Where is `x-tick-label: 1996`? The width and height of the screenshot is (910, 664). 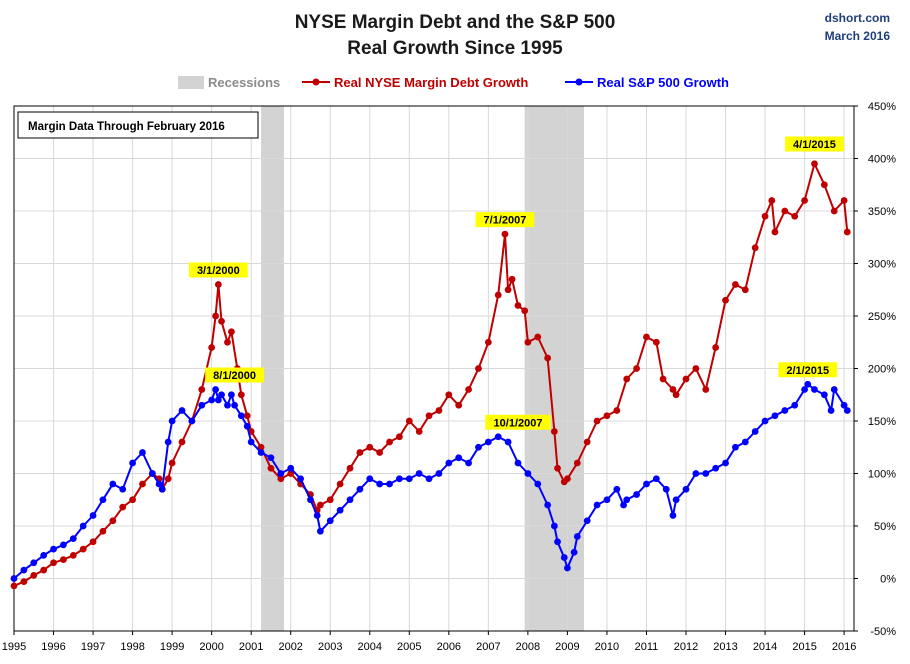 x-tick-label: 1996 is located at coordinates (53, 647).